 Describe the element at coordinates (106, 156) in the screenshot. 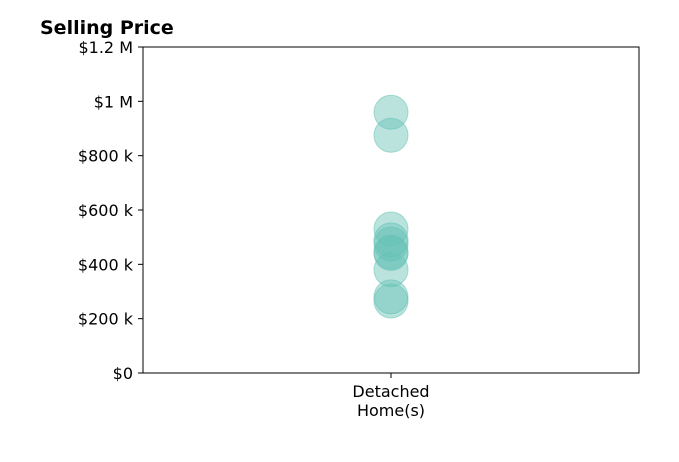

I see `y-tick-label: $800 k` at that location.